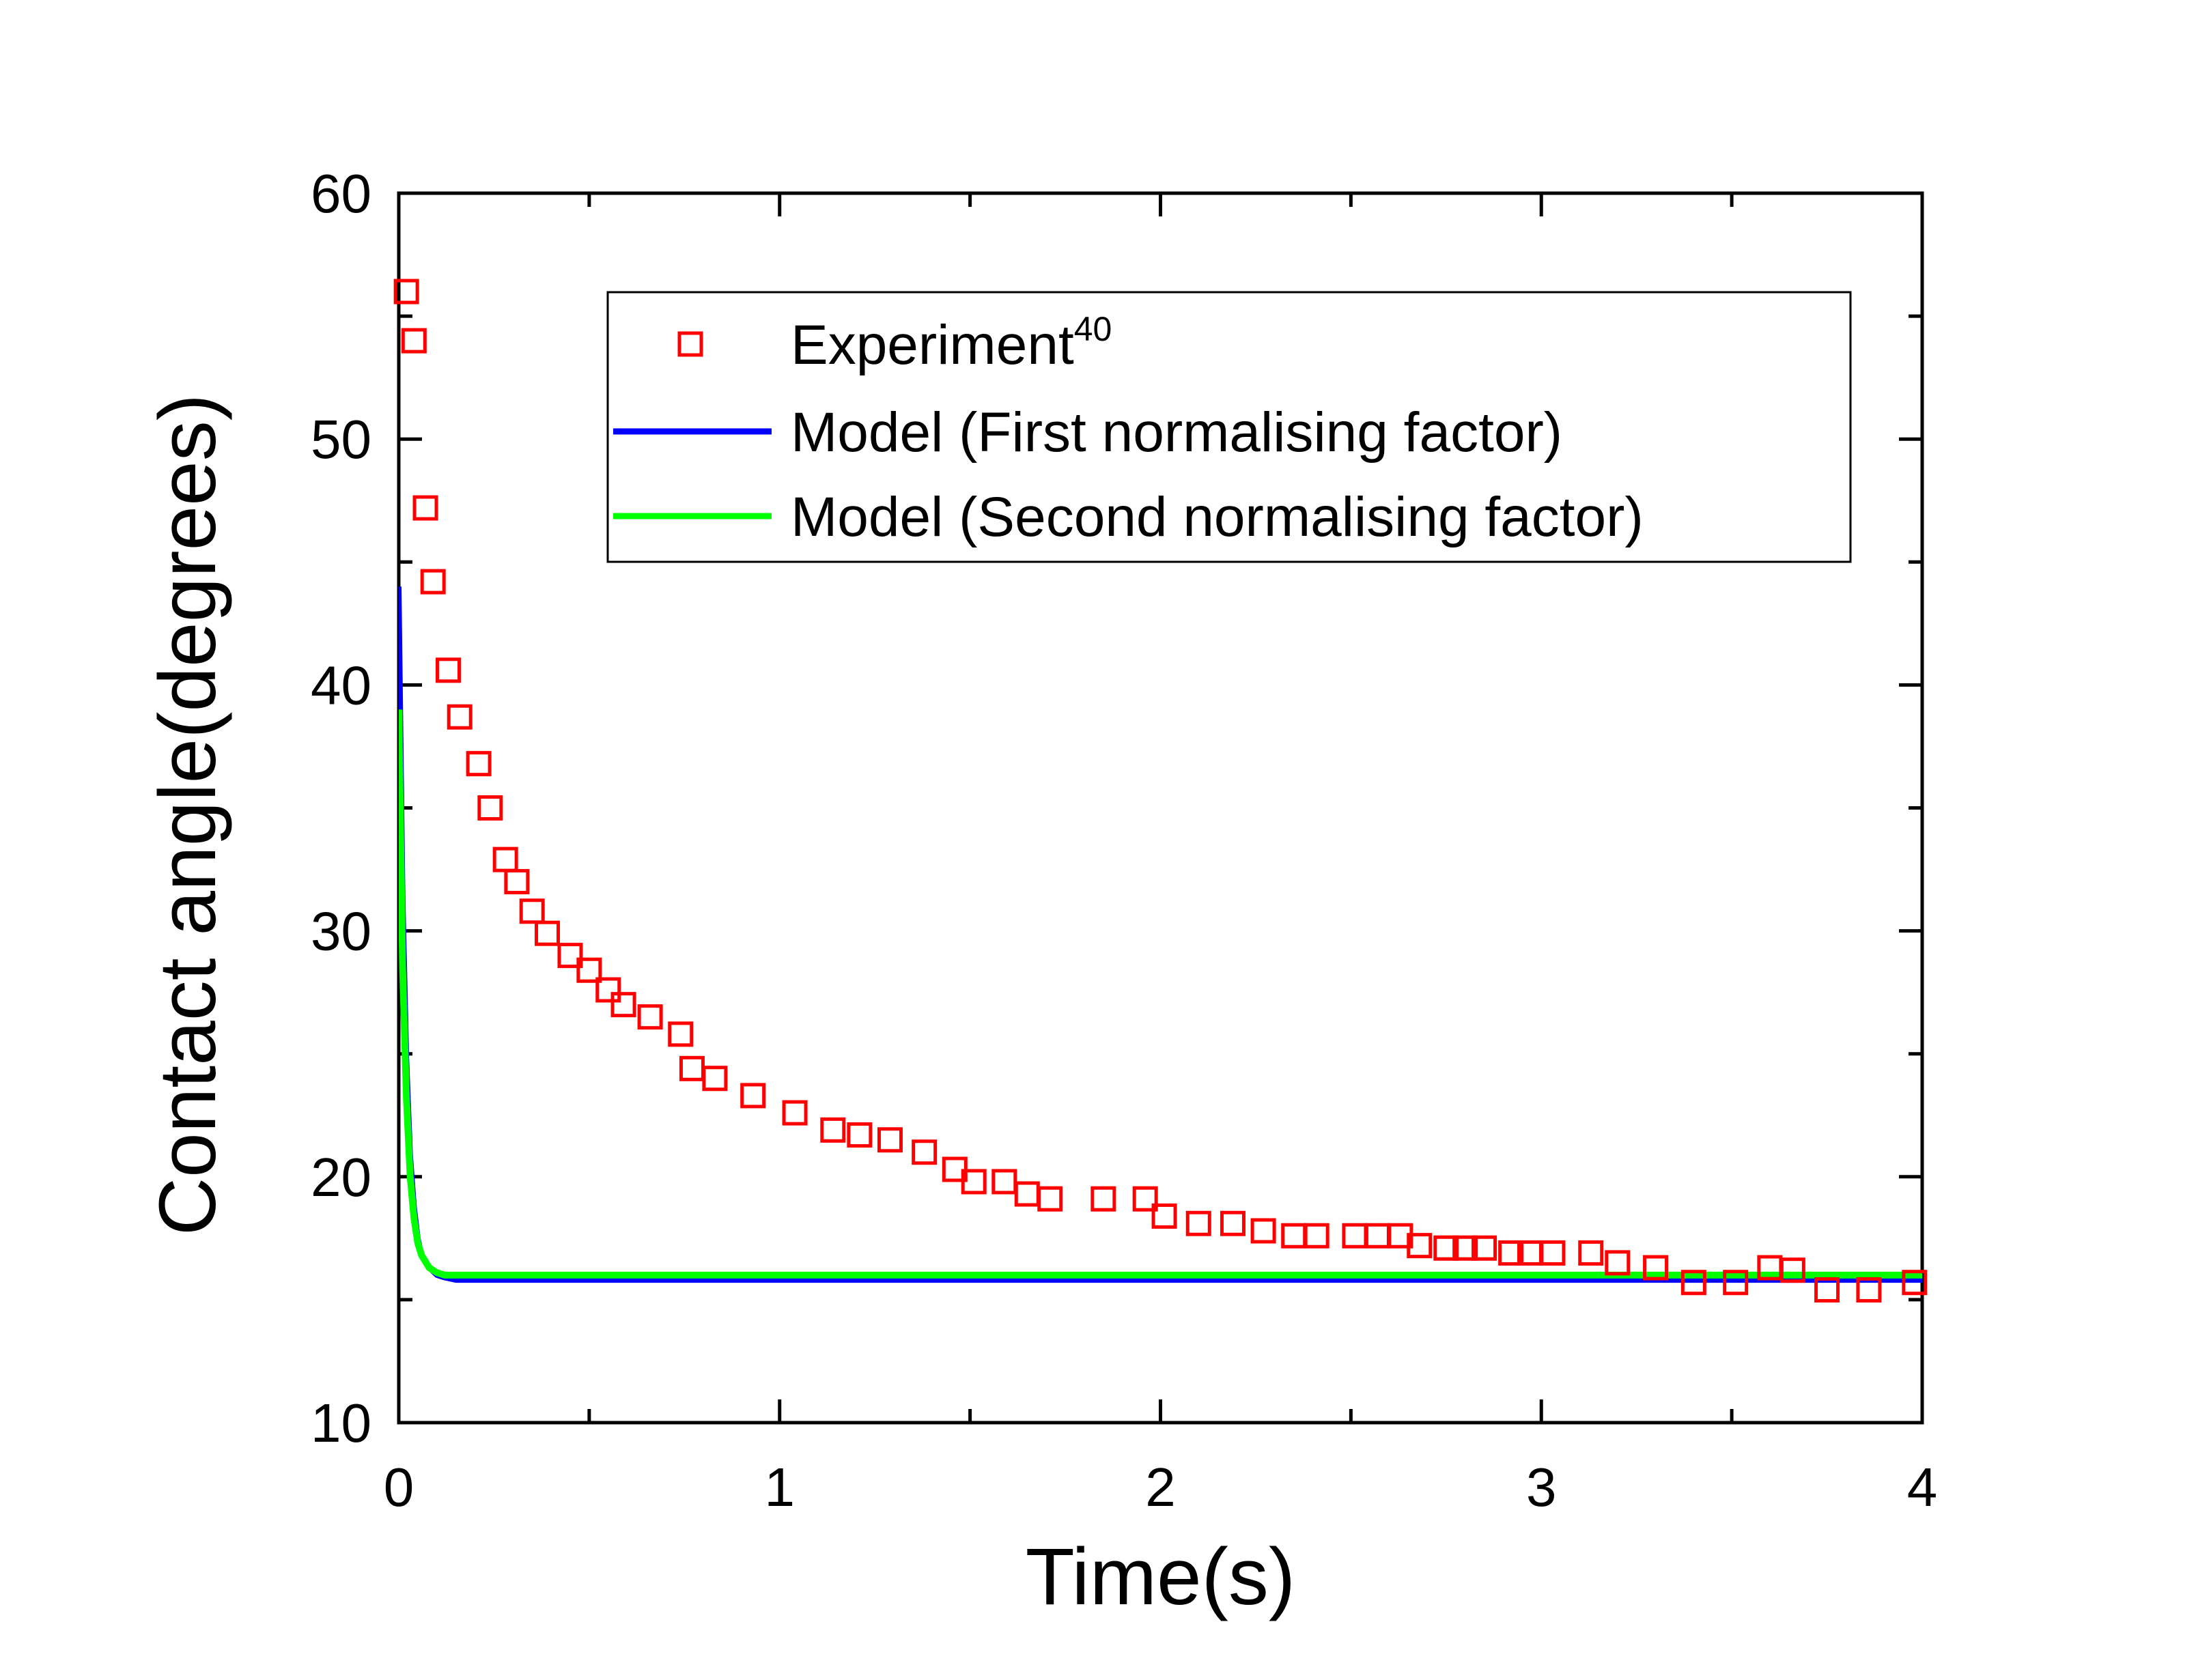 Image resolution: width=2196 pixels, height=1680 pixels. What do you see at coordinates (690, 344) in the screenshot?
I see `legend-marker-experiment` at bounding box center [690, 344].